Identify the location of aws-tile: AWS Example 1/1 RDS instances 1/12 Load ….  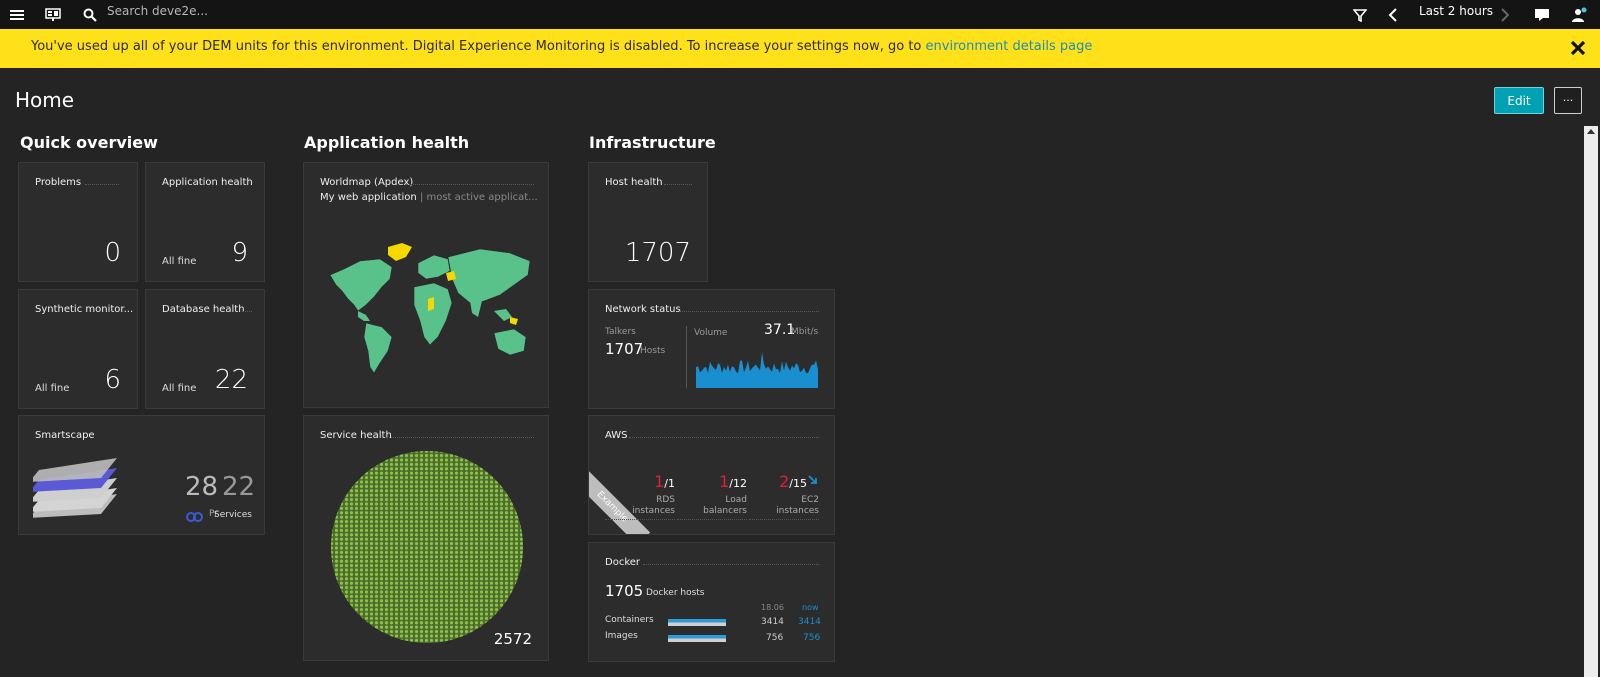
(711, 475).